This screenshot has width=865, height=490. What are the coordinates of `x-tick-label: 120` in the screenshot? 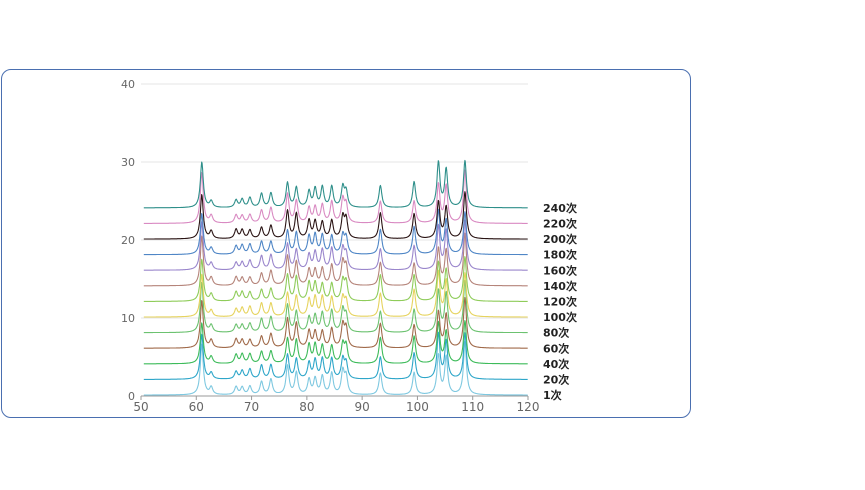 It's located at (528, 407).